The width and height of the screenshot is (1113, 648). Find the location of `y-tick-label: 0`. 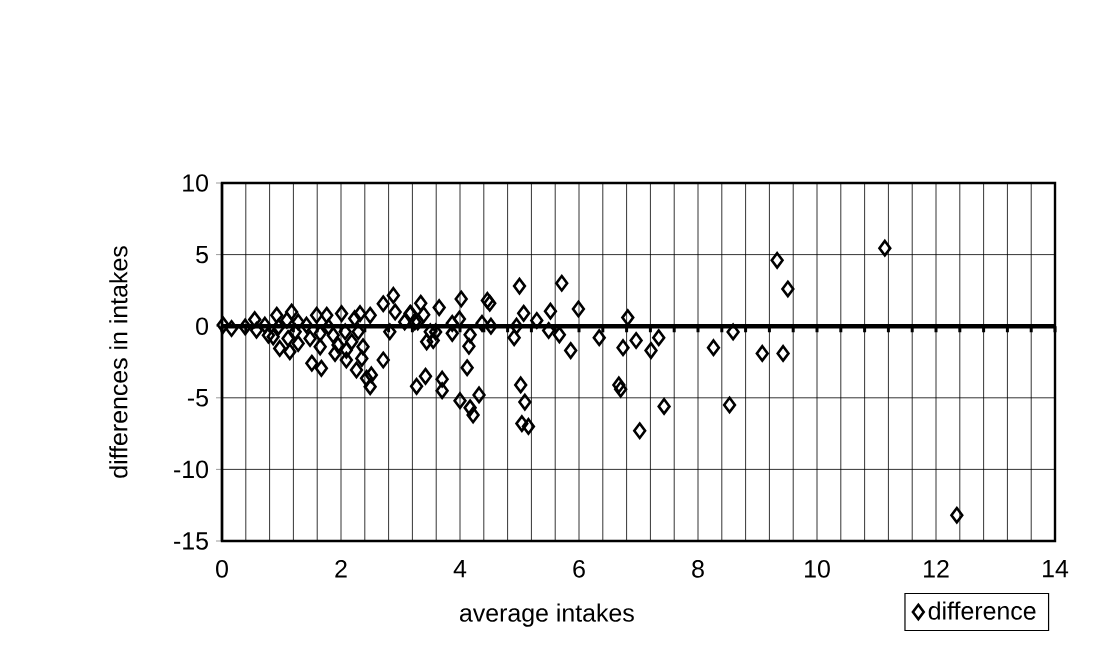

y-tick-label: 0 is located at coordinates (202, 326).